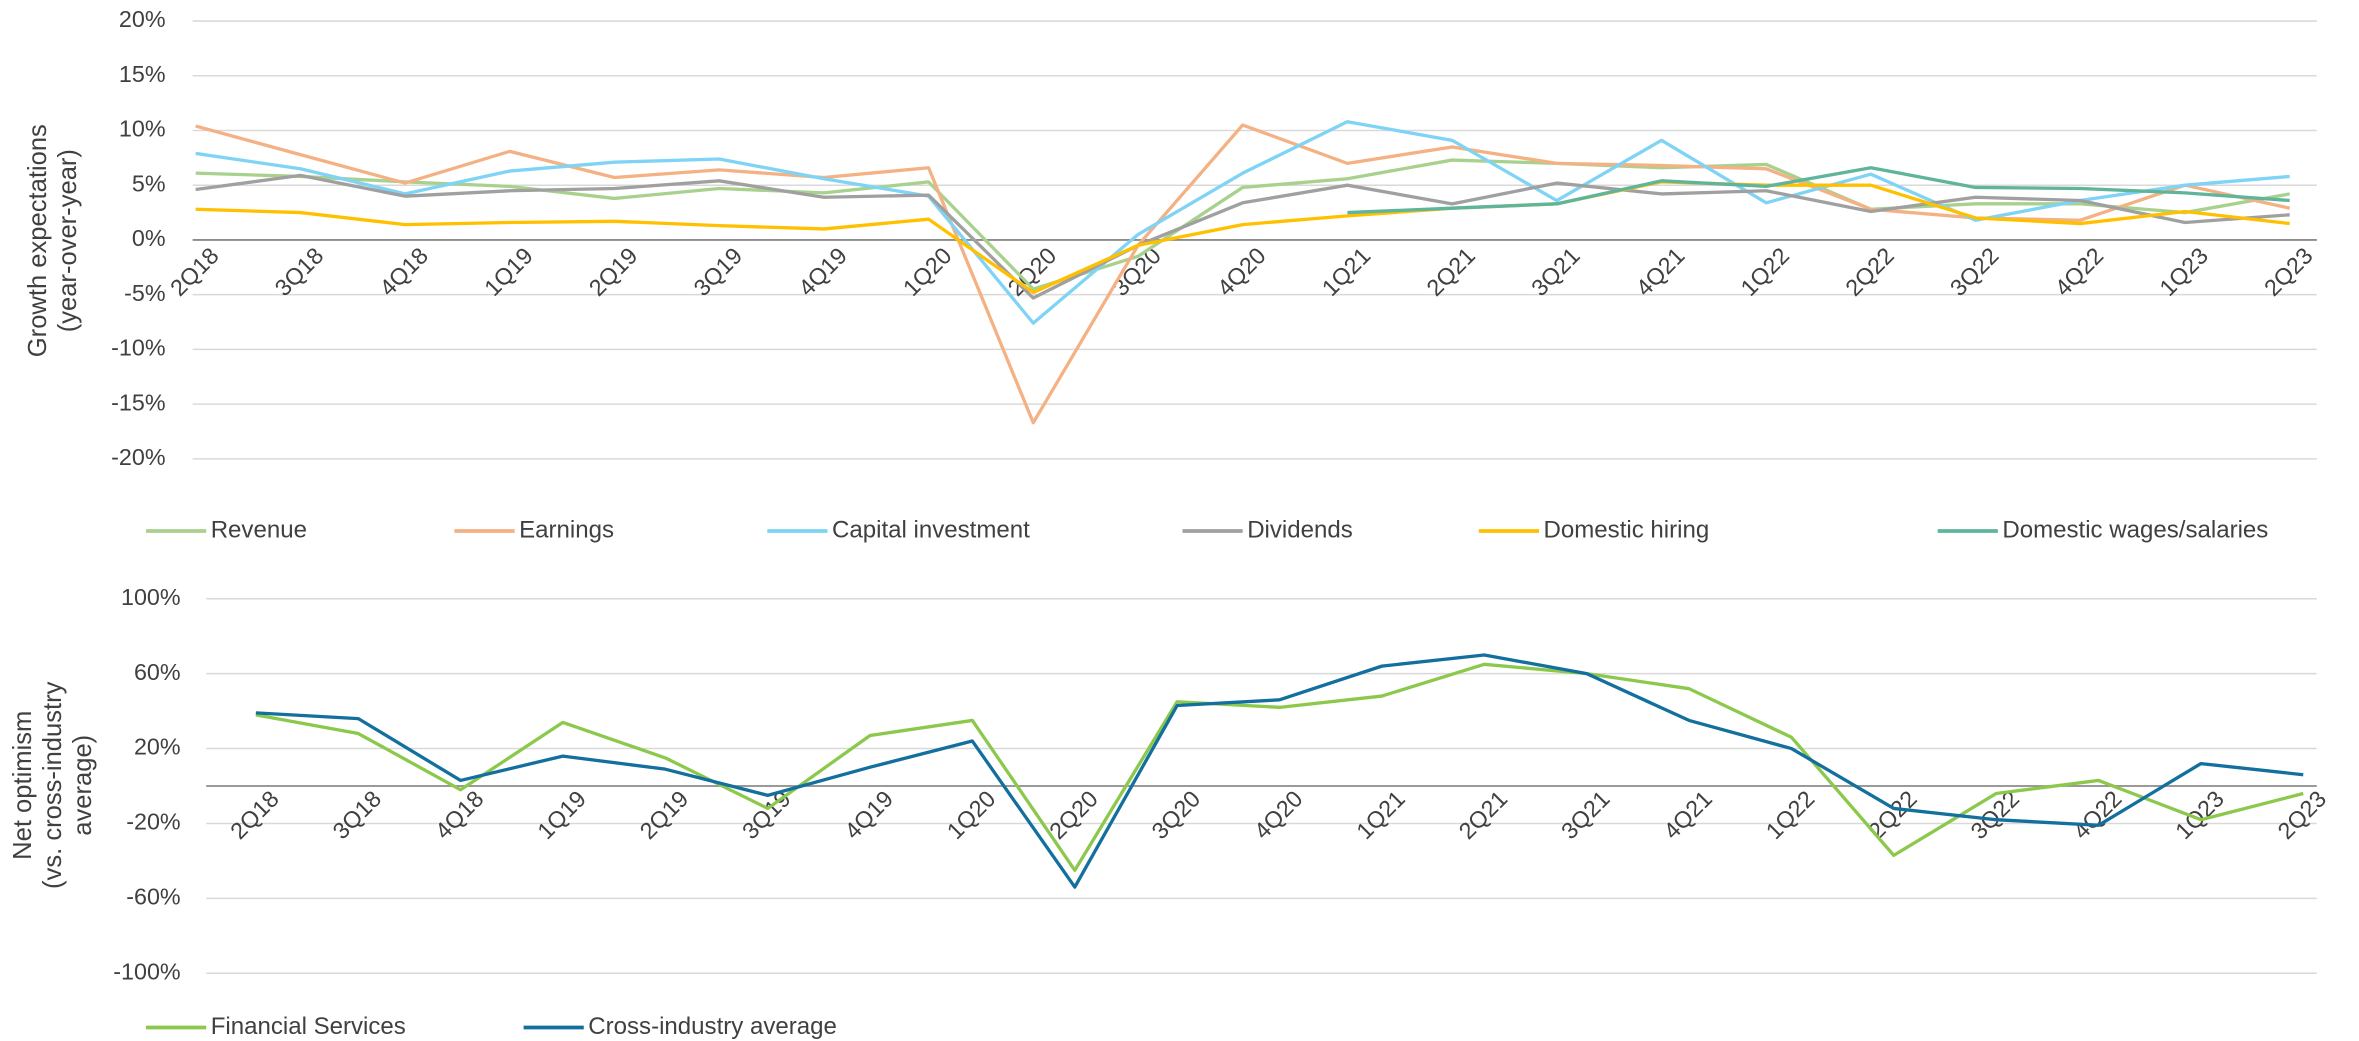 This screenshot has width=2359, height=1041. I want to click on y-tick-label: -100%, so click(146, 971).